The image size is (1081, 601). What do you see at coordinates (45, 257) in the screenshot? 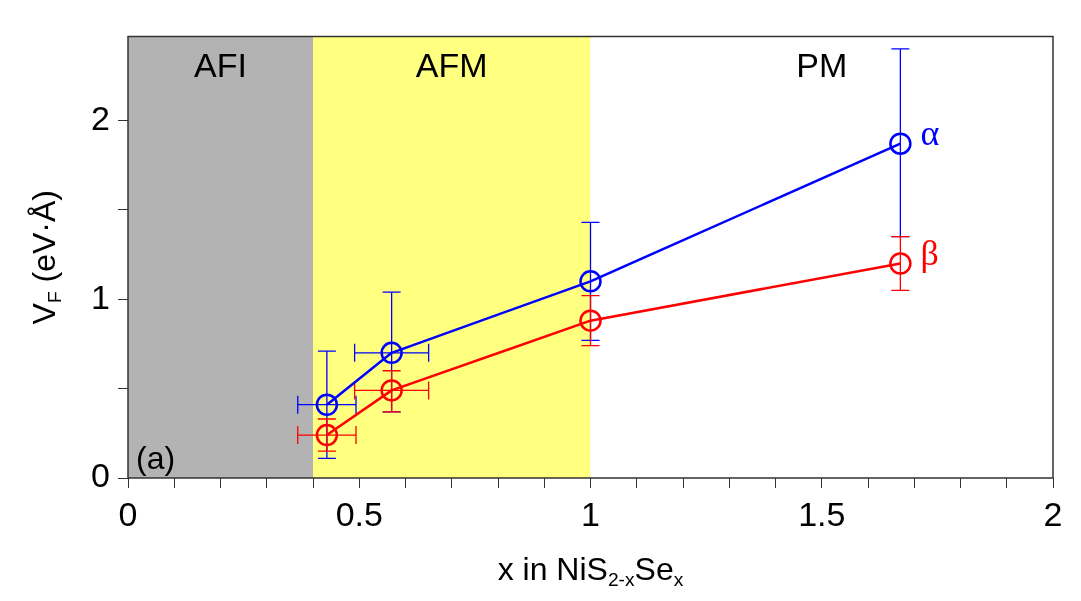
I see `y-axis-title: VF (eV·Å)` at bounding box center [45, 257].